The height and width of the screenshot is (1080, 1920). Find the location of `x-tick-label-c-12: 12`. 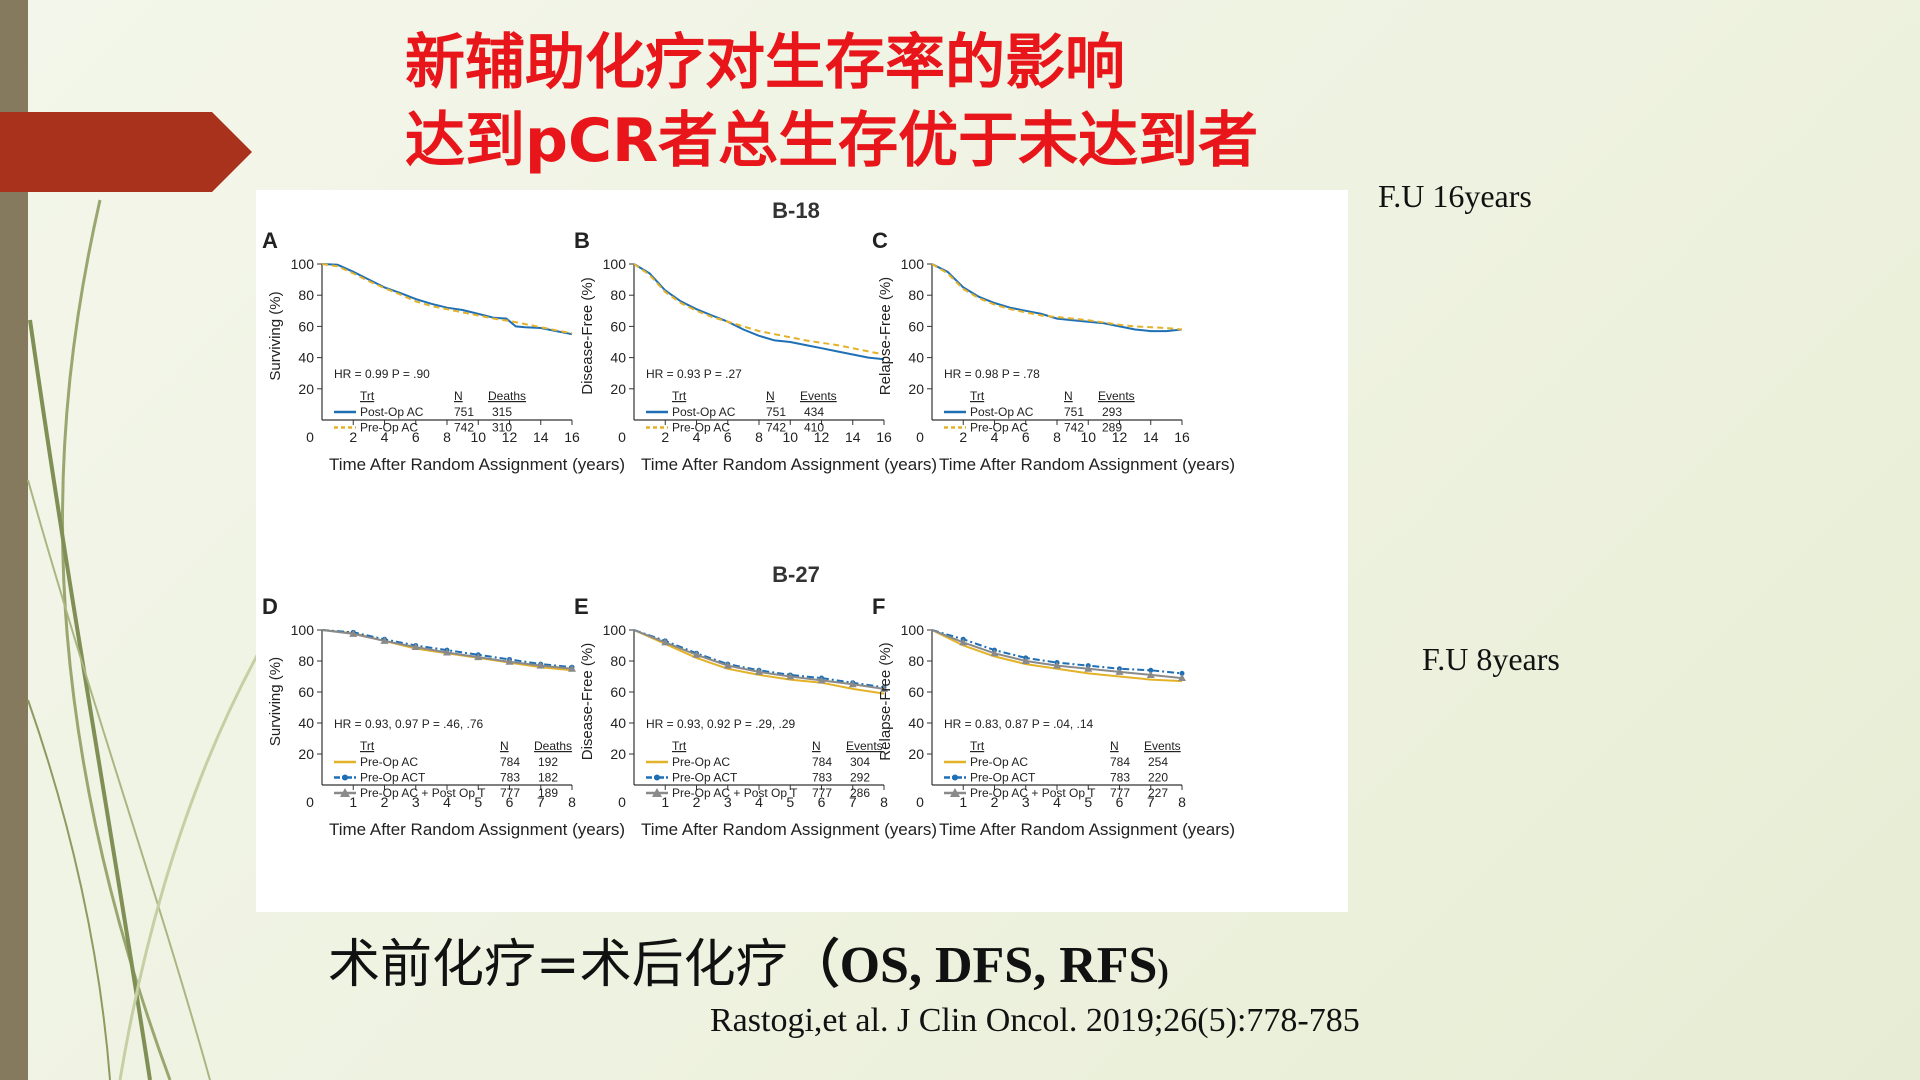

x-tick-label-c-12: 12 is located at coordinates (1120, 437).